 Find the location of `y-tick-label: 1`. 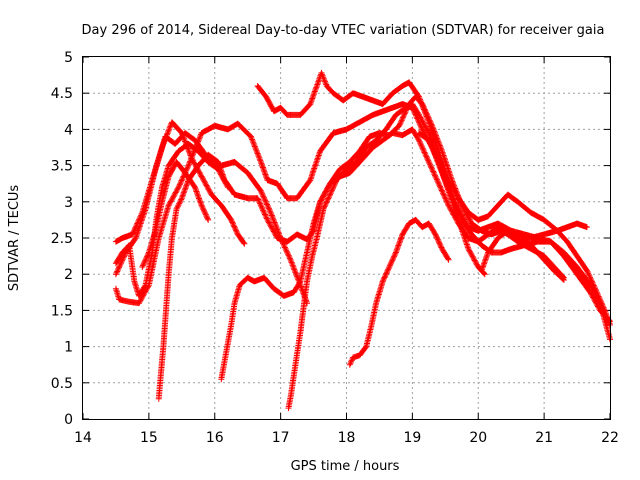

y-tick-label: 1 is located at coordinates (68, 348).